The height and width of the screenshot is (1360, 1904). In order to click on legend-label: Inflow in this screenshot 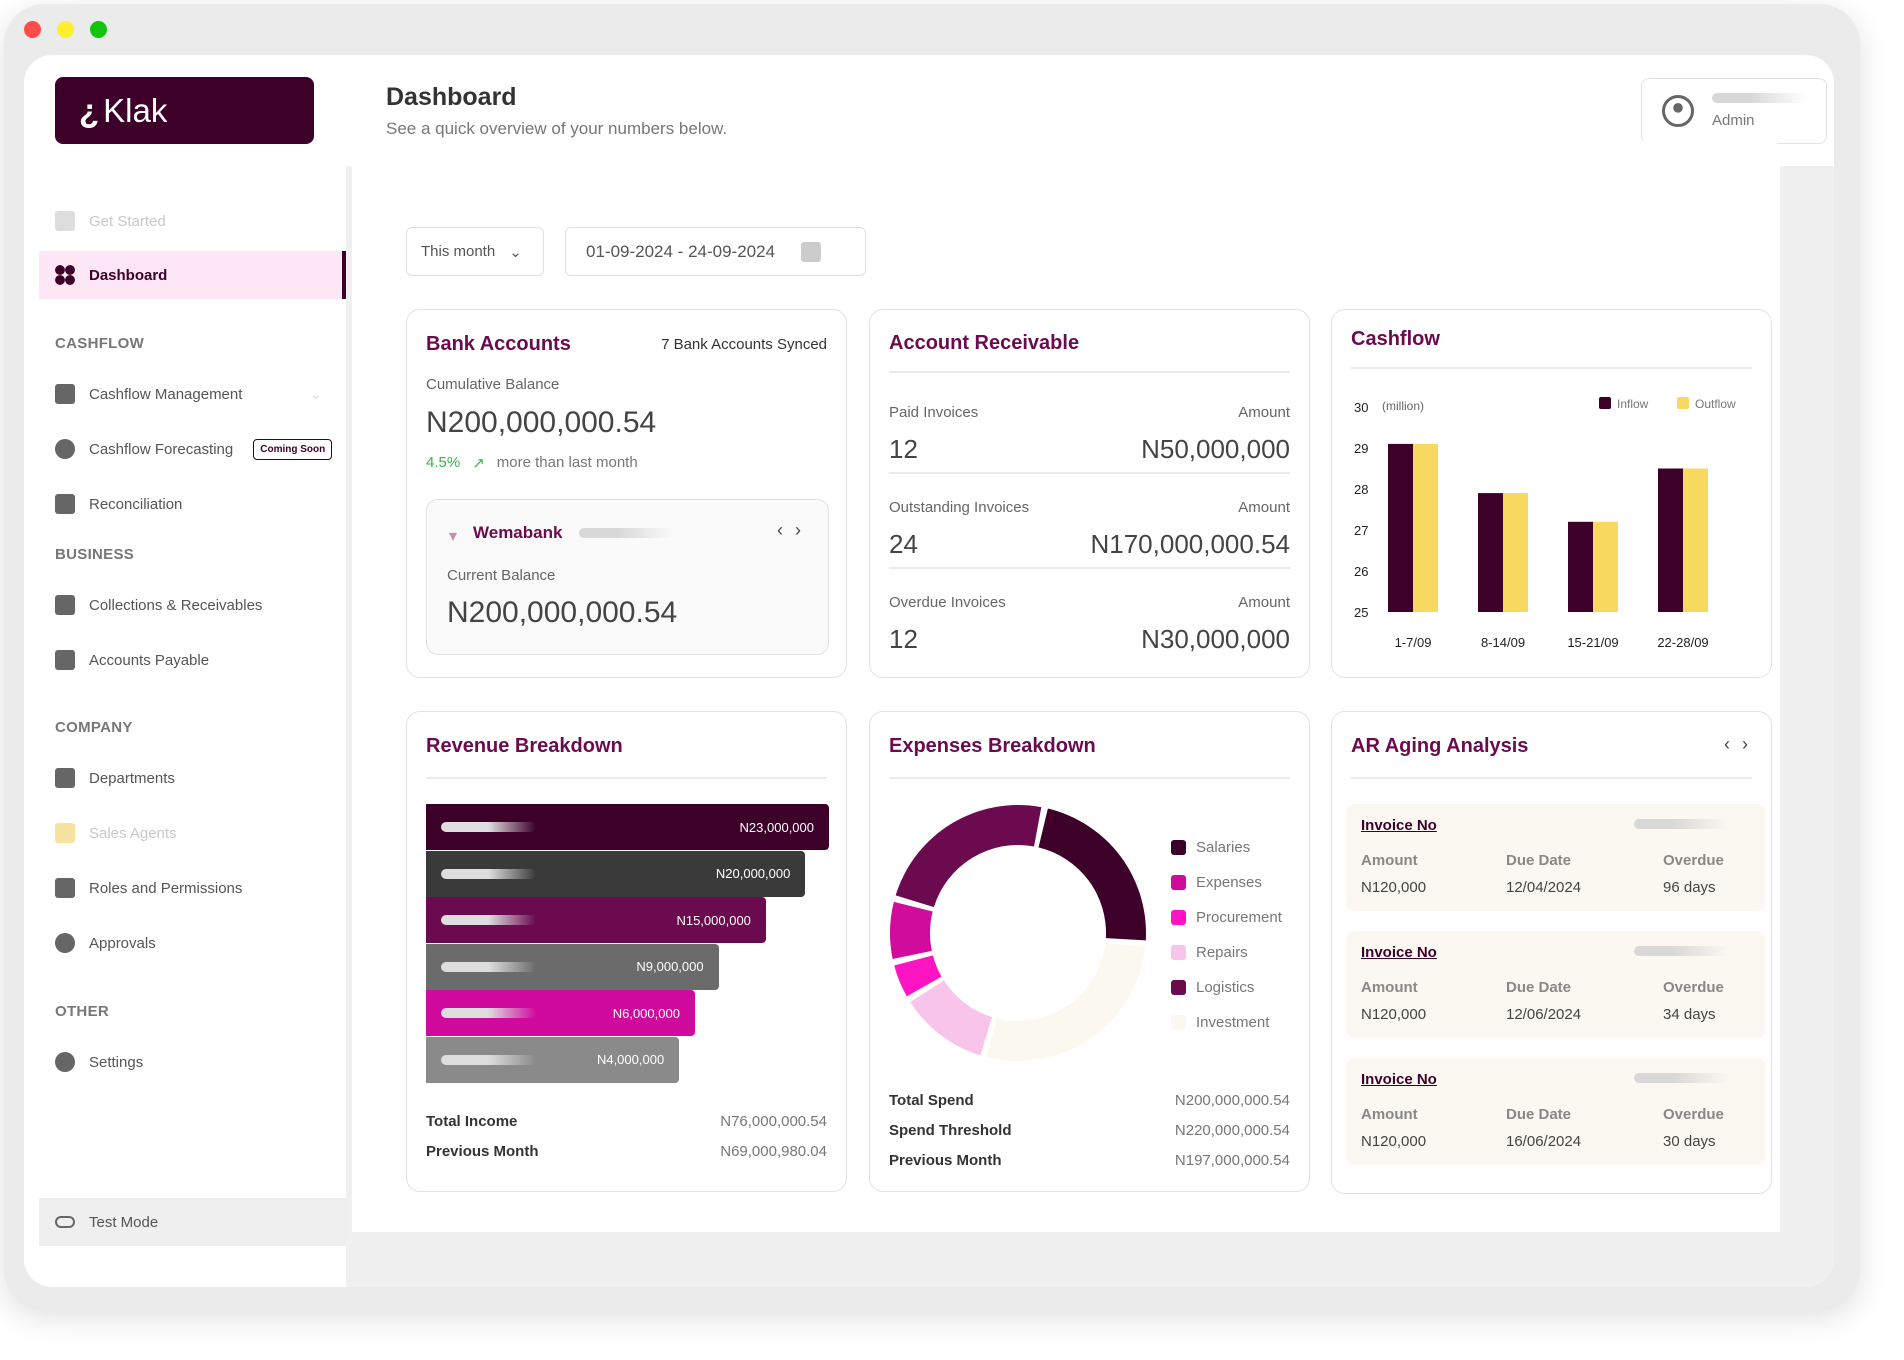, I will do `click(1633, 404)`.